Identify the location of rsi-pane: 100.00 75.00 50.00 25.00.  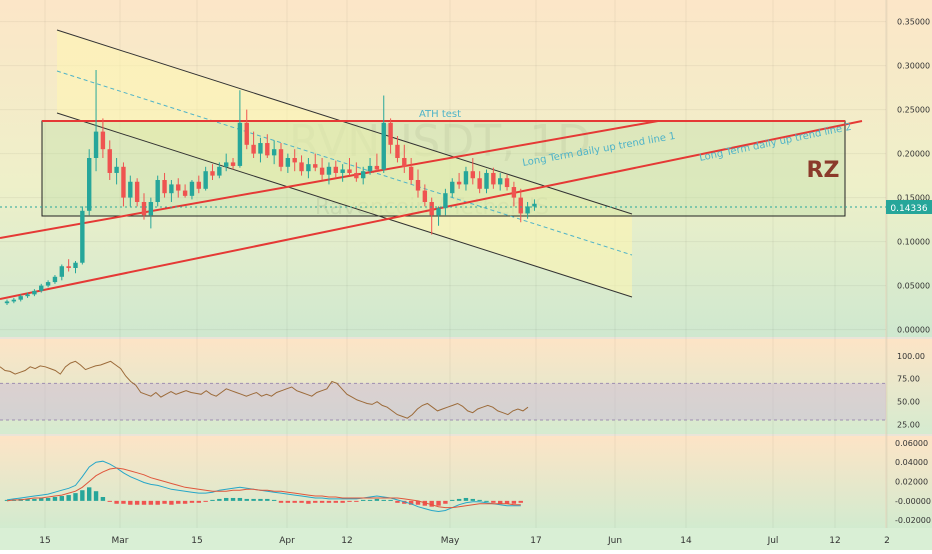
(462, 391).